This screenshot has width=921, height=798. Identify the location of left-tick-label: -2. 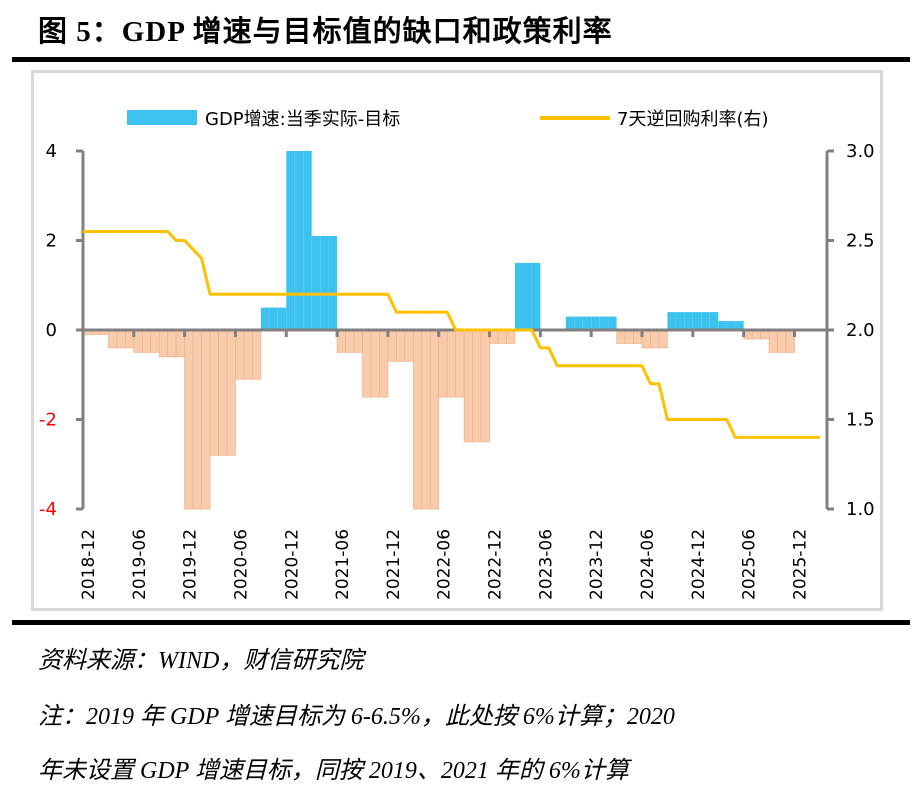
(48, 420).